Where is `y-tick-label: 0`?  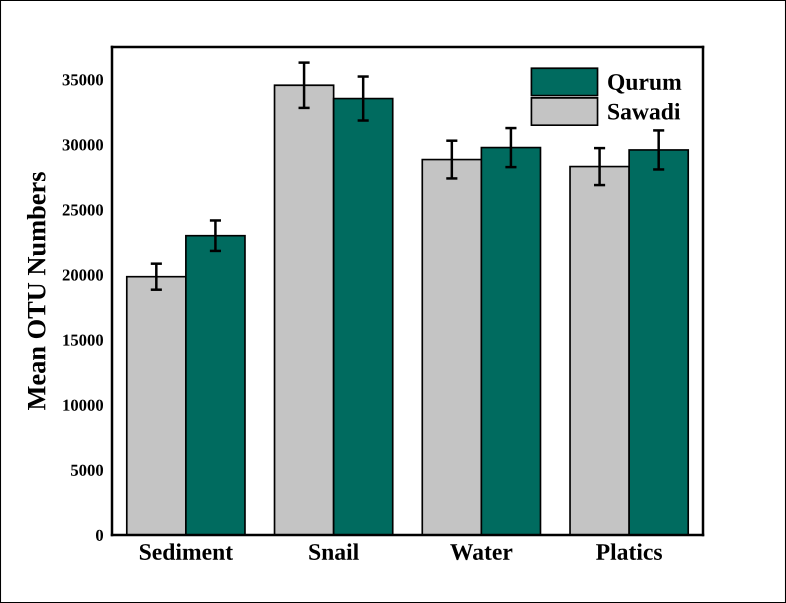
y-tick-label: 0 is located at coordinates (100, 535).